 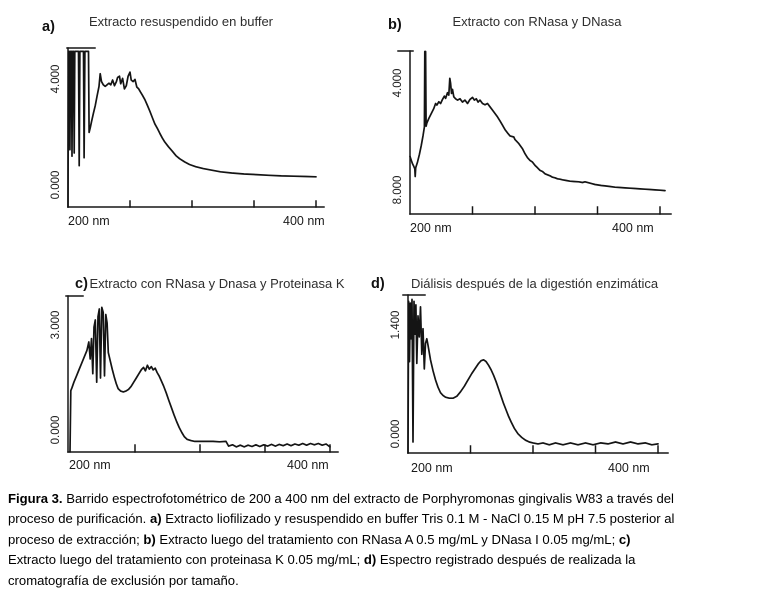 What do you see at coordinates (35, 498) in the screenshot?
I see `caption-segment: Figura 3.` at bounding box center [35, 498].